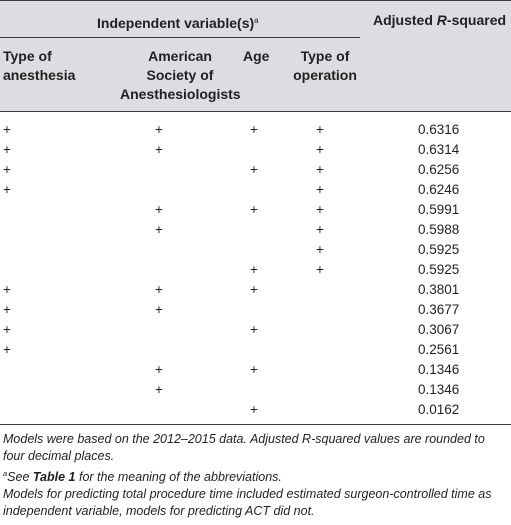 The width and height of the screenshot is (511, 525). Describe the element at coordinates (439, 189) in the screenshot. I see `cell-adjusted-r-squared: 0.6246` at that location.